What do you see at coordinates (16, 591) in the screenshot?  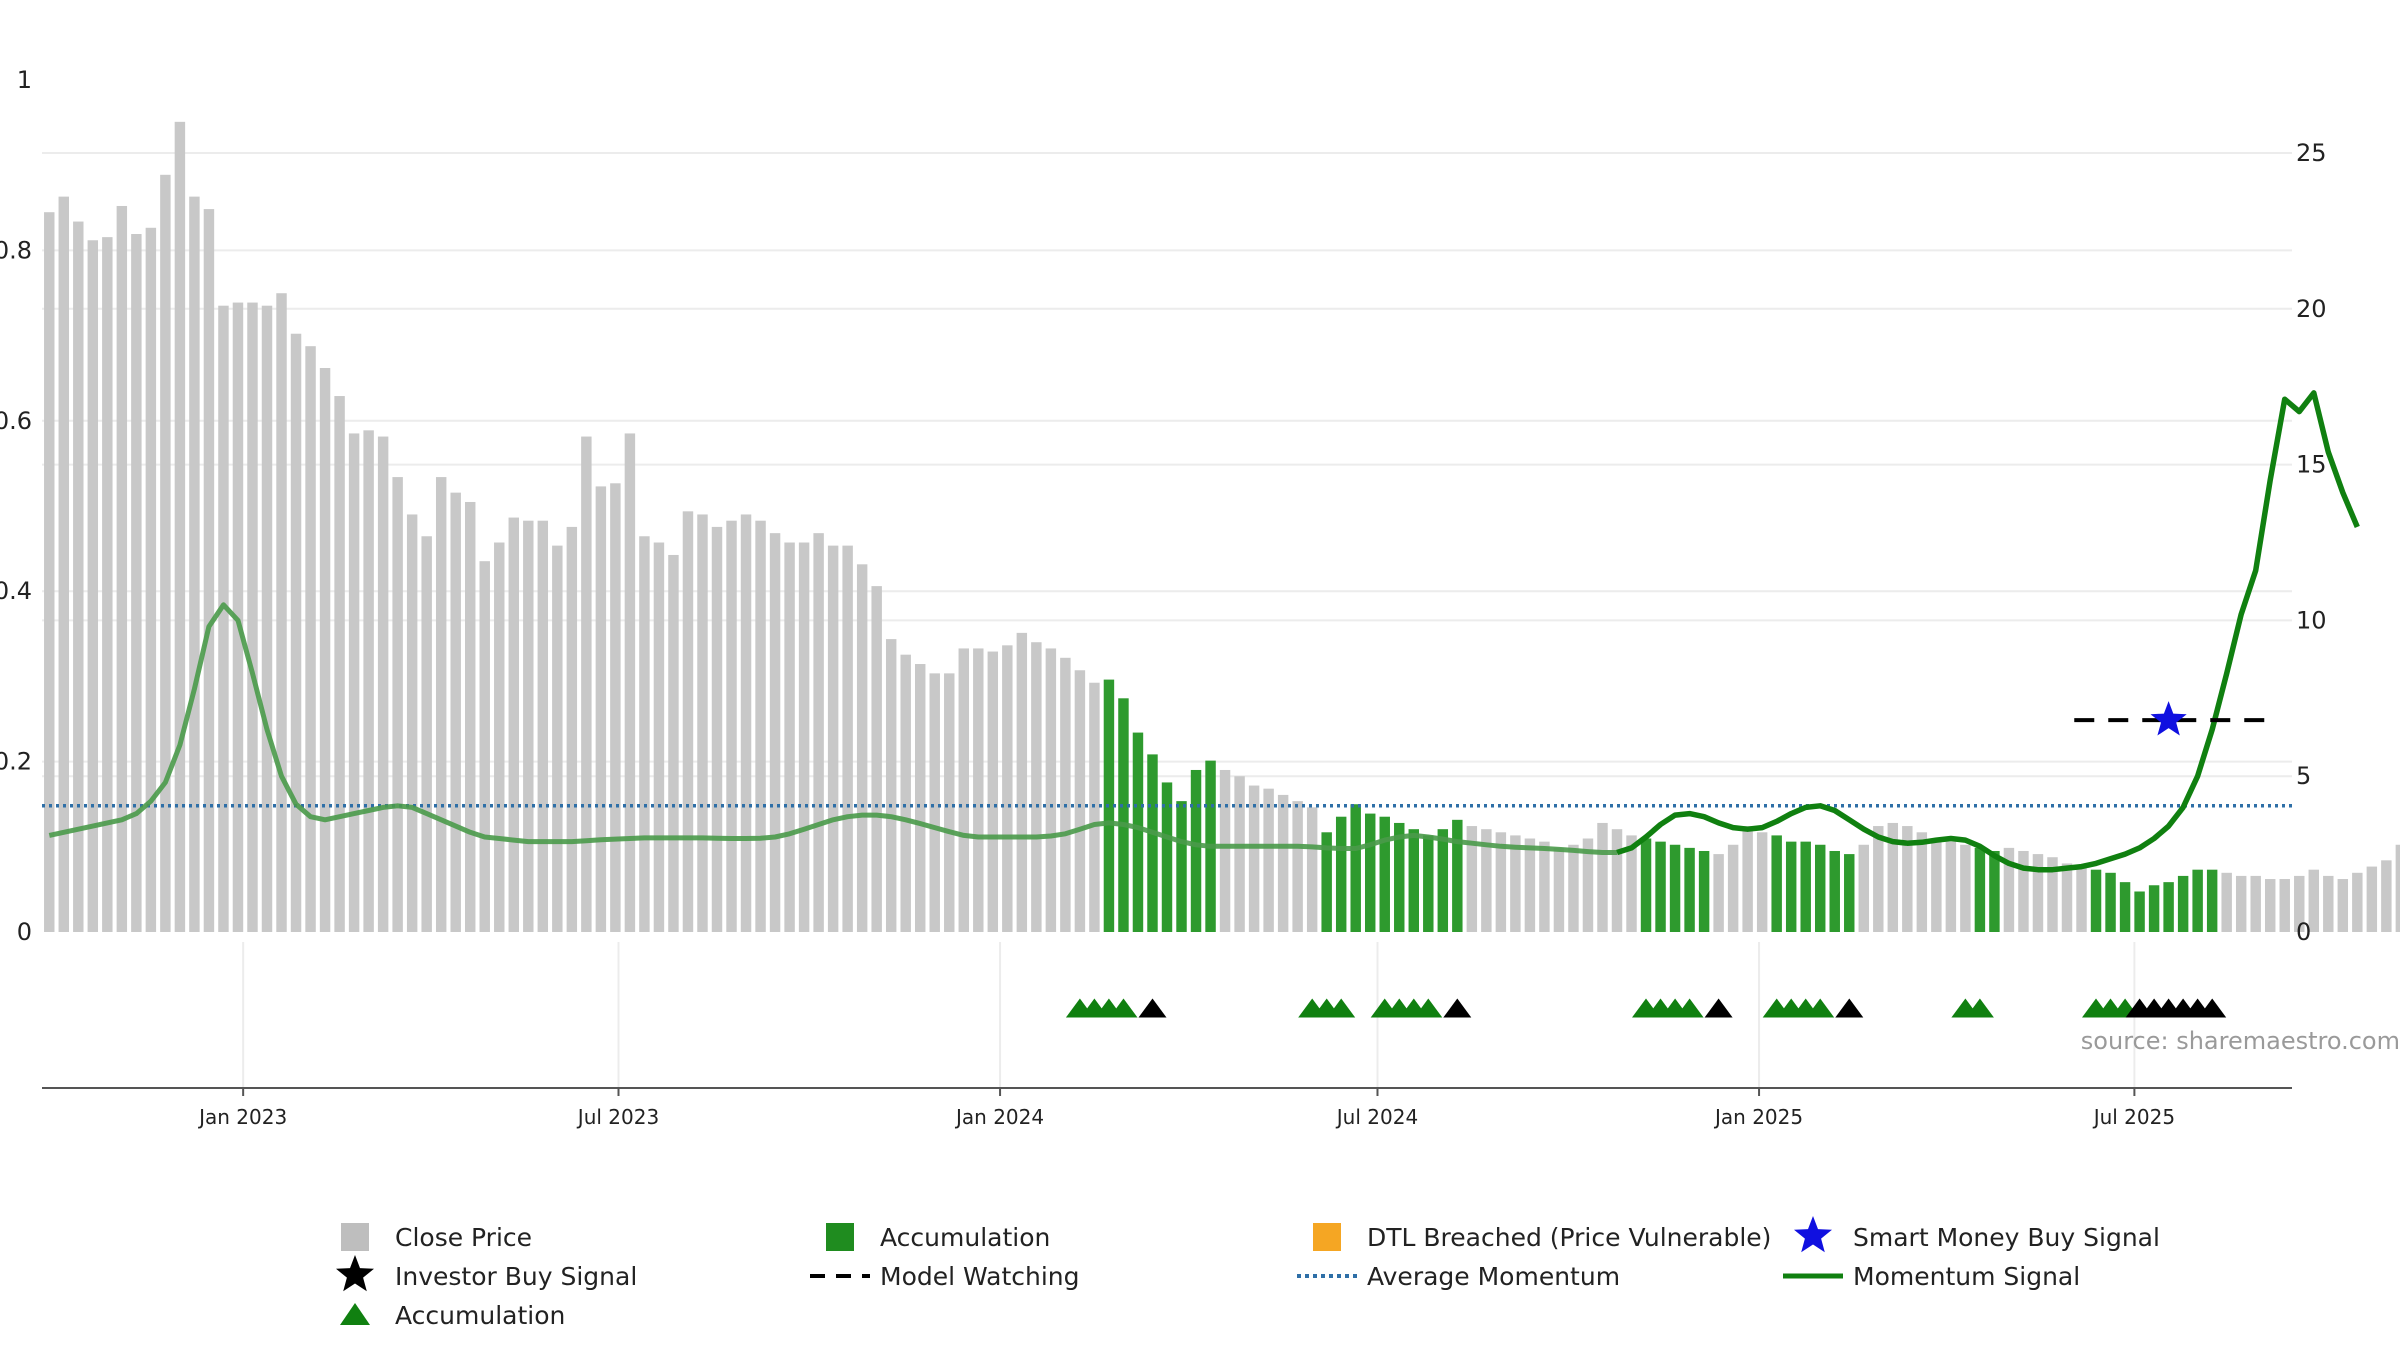 I see `left-tick-label: 0.4` at bounding box center [16, 591].